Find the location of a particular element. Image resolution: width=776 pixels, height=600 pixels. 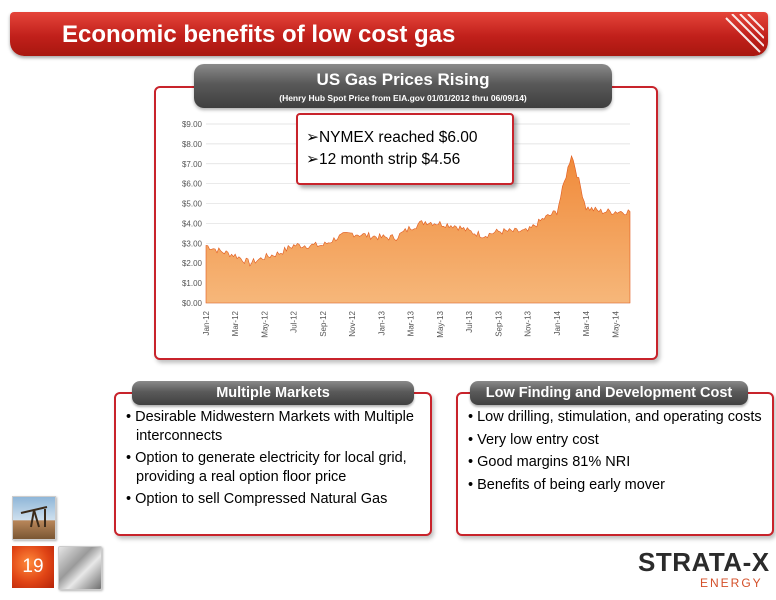

y-tick-label: $1.00 is located at coordinates (192, 283).